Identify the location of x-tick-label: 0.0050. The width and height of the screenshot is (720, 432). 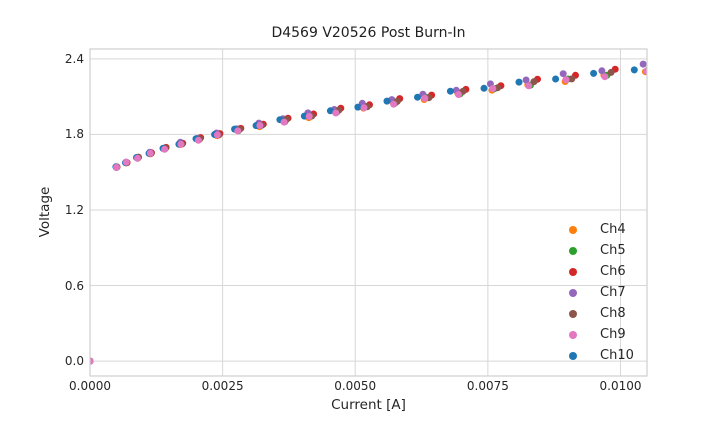
(355, 386).